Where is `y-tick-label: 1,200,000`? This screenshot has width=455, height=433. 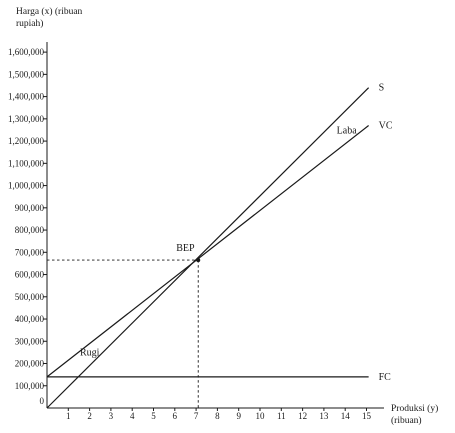
y-tick-label: 1,200,000 is located at coordinates (26, 141).